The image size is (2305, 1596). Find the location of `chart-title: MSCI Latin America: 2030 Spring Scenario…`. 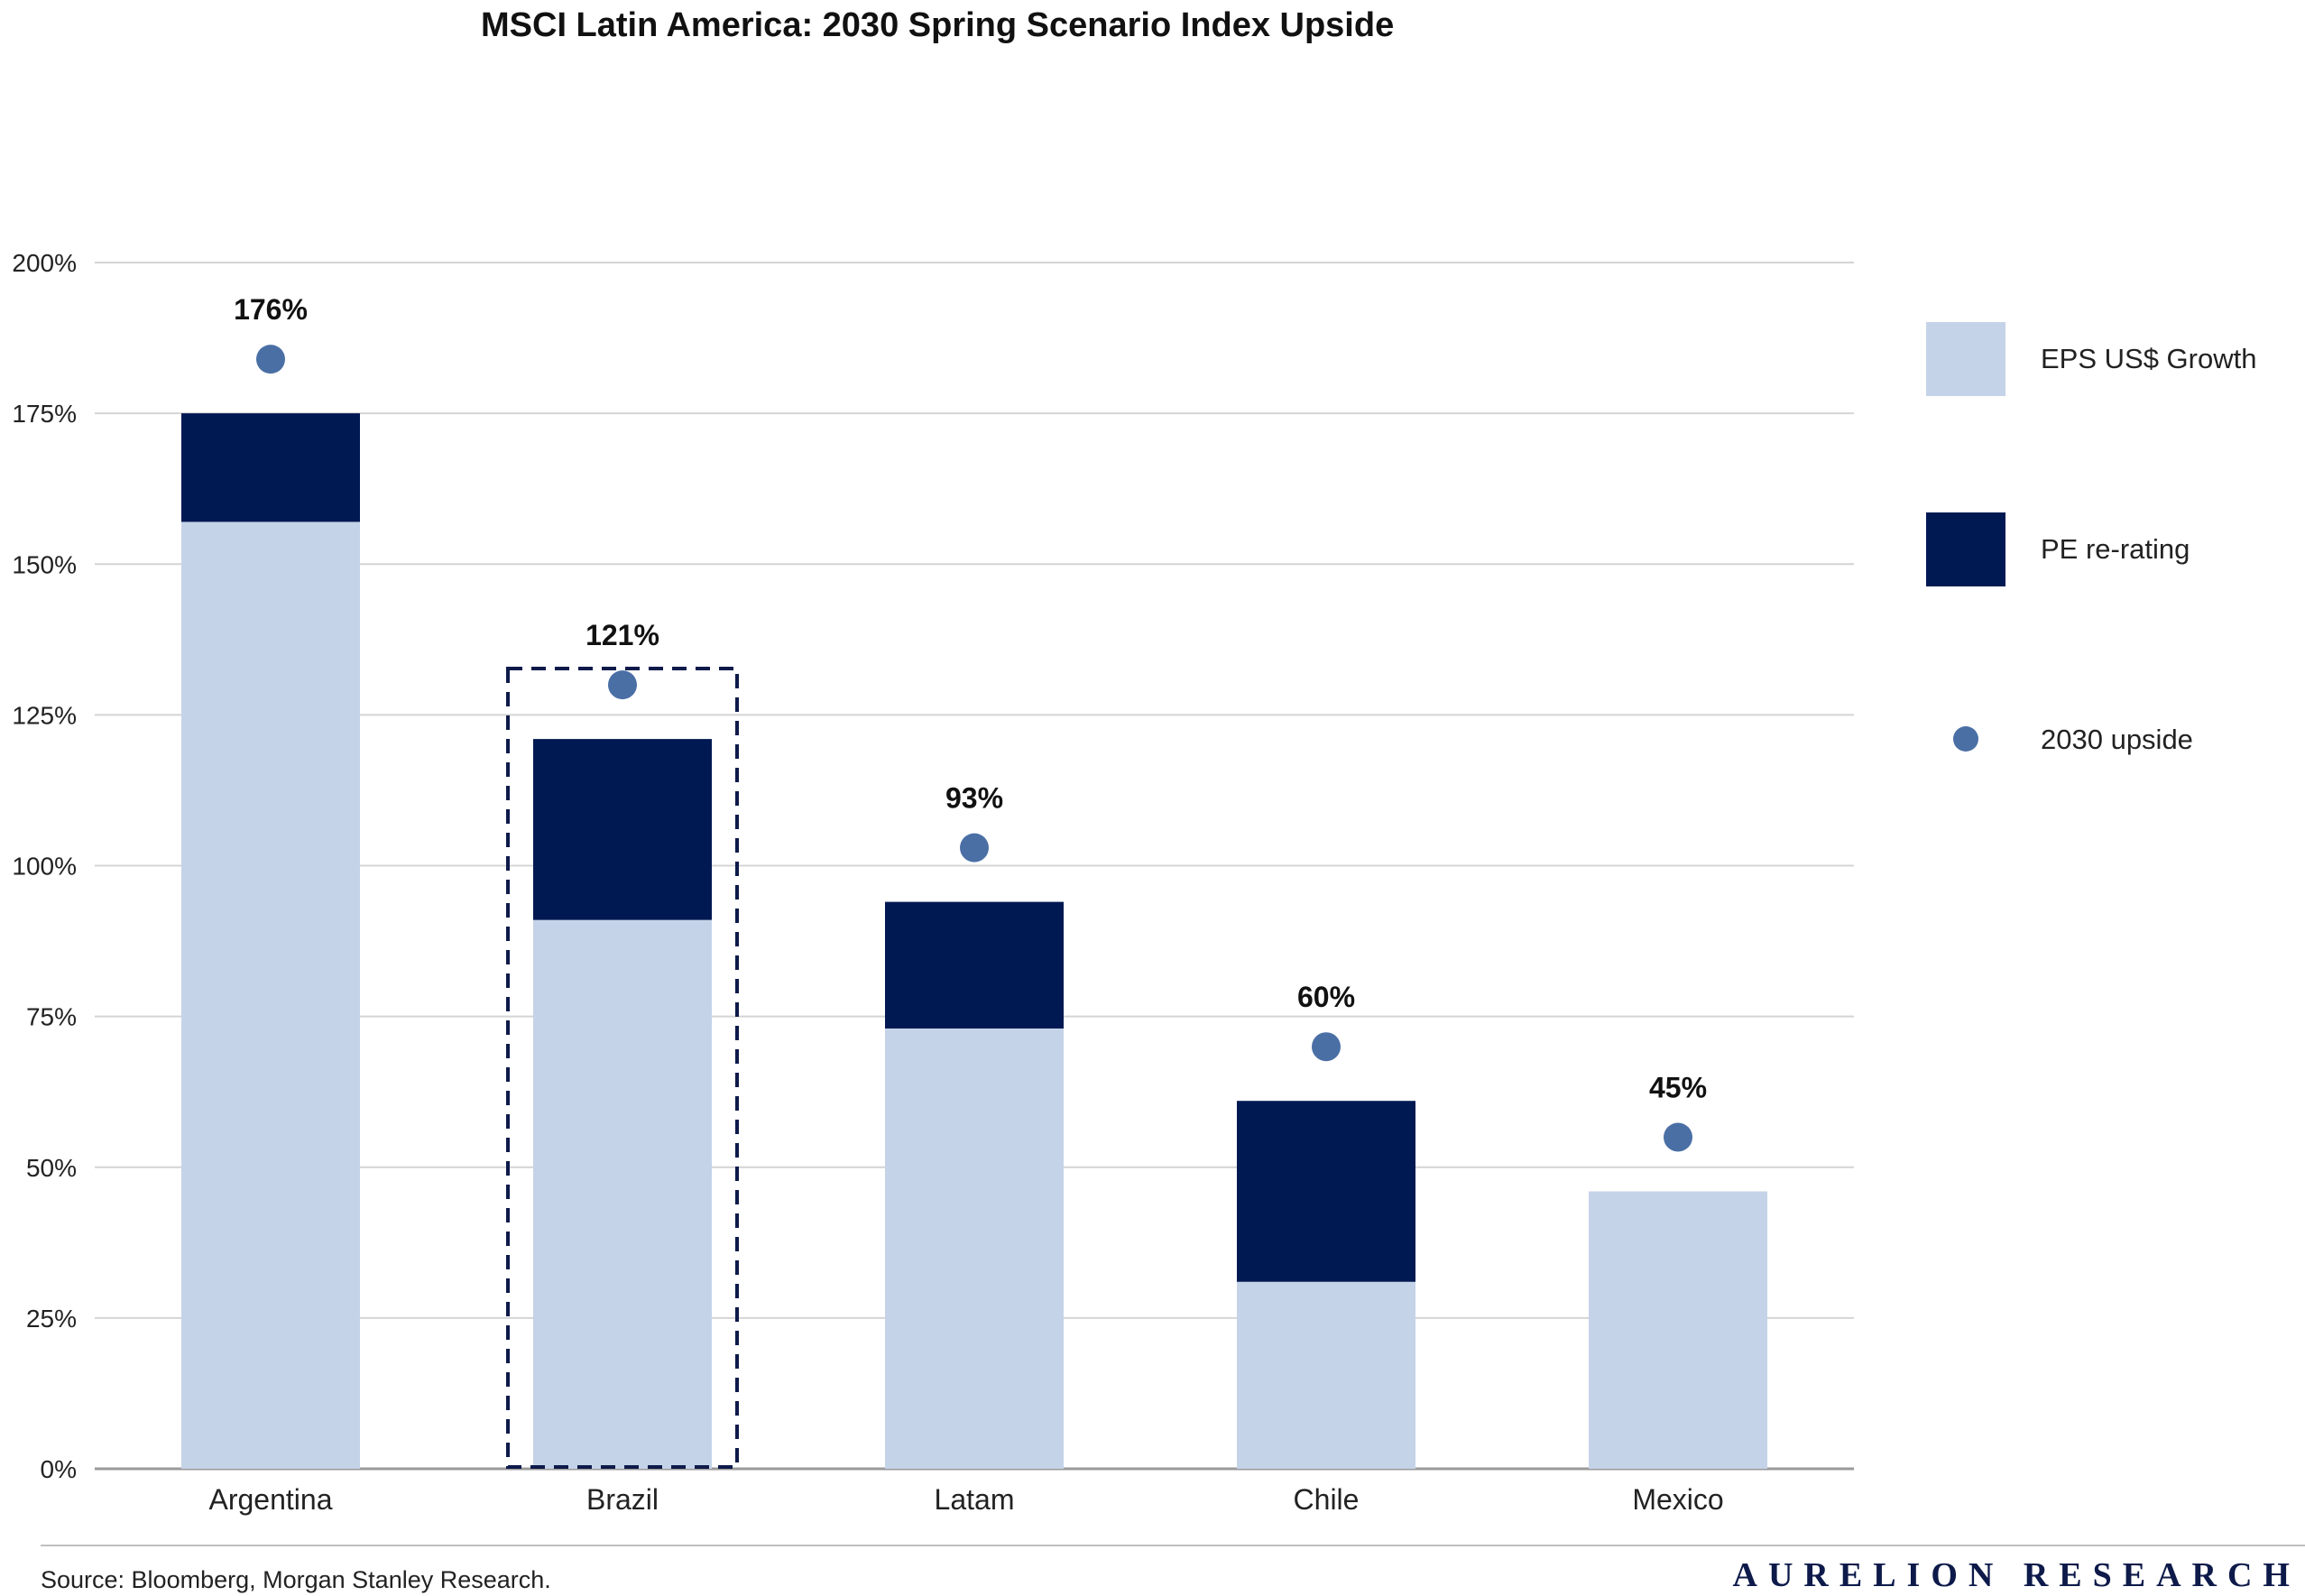

chart-title: MSCI Latin America: 2030 Spring Scenario… is located at coordinates (938, 25).